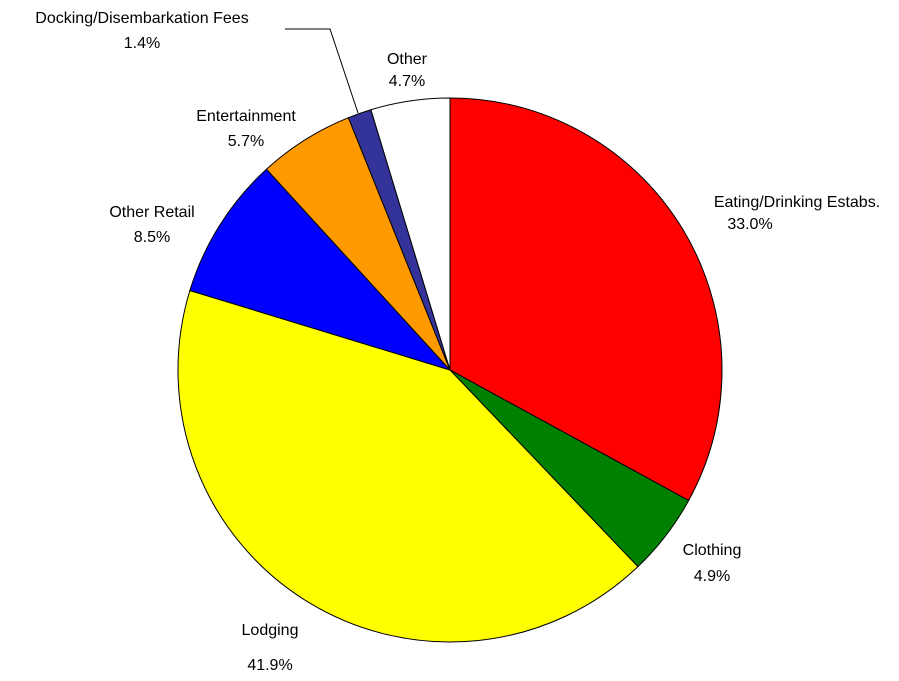 The image size is (899, 681). I want to click on slice-label: Entertainment, so click(246, 116).